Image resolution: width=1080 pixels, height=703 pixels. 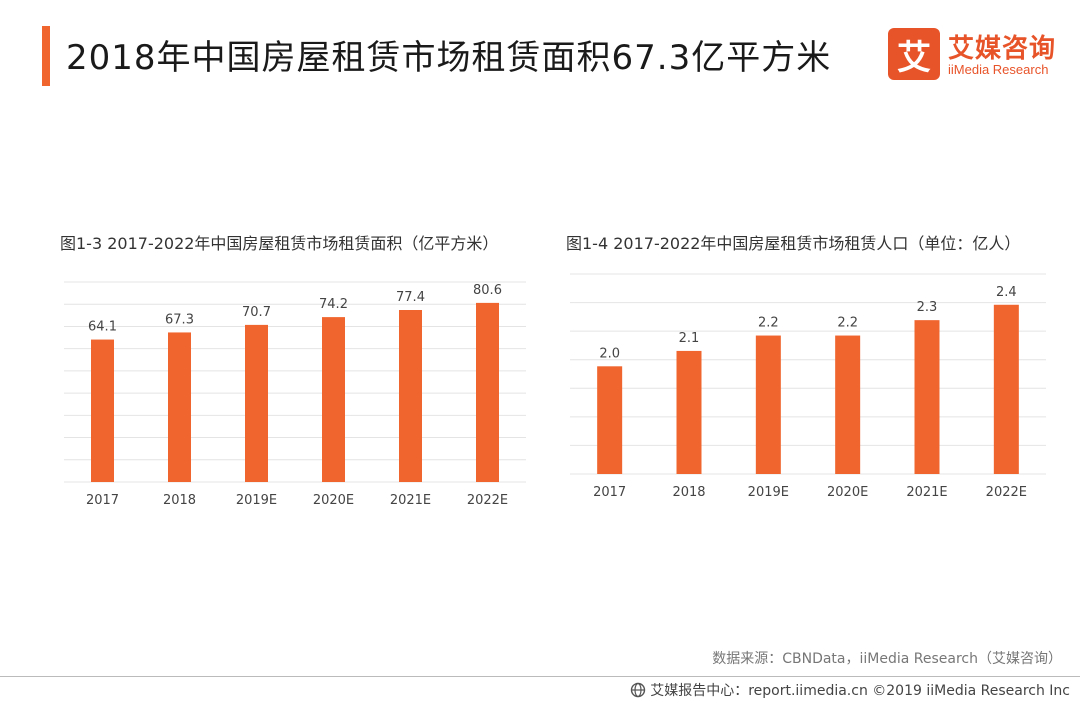 I want to click on title-accent-bar, so click(x=46, y=56).